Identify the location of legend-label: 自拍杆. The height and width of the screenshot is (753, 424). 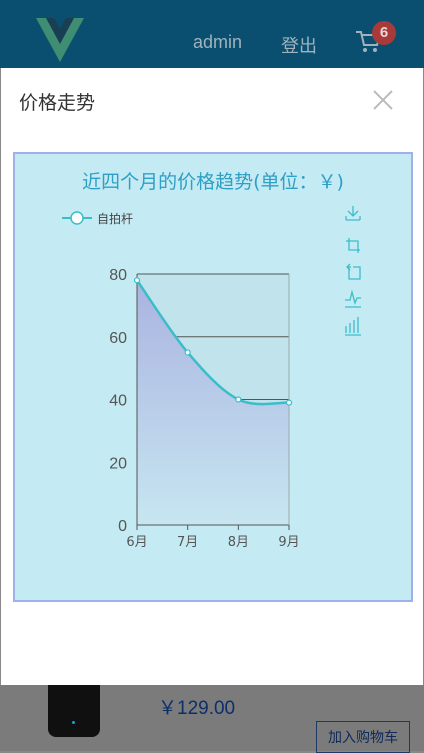
(115, 218).